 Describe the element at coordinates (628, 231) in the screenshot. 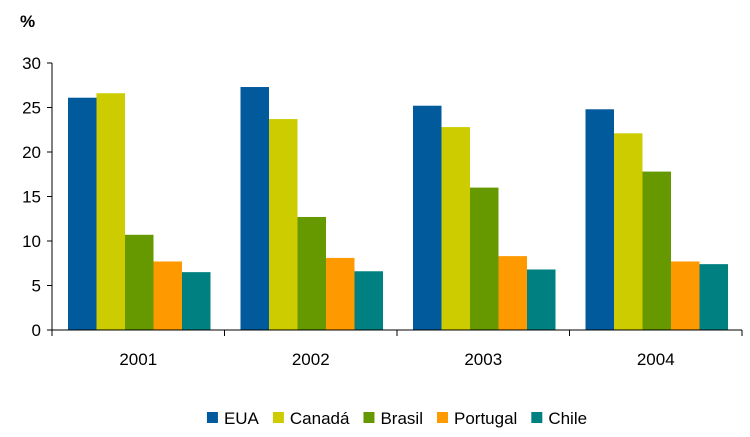

I see `bar-canadá-2004` at that location.